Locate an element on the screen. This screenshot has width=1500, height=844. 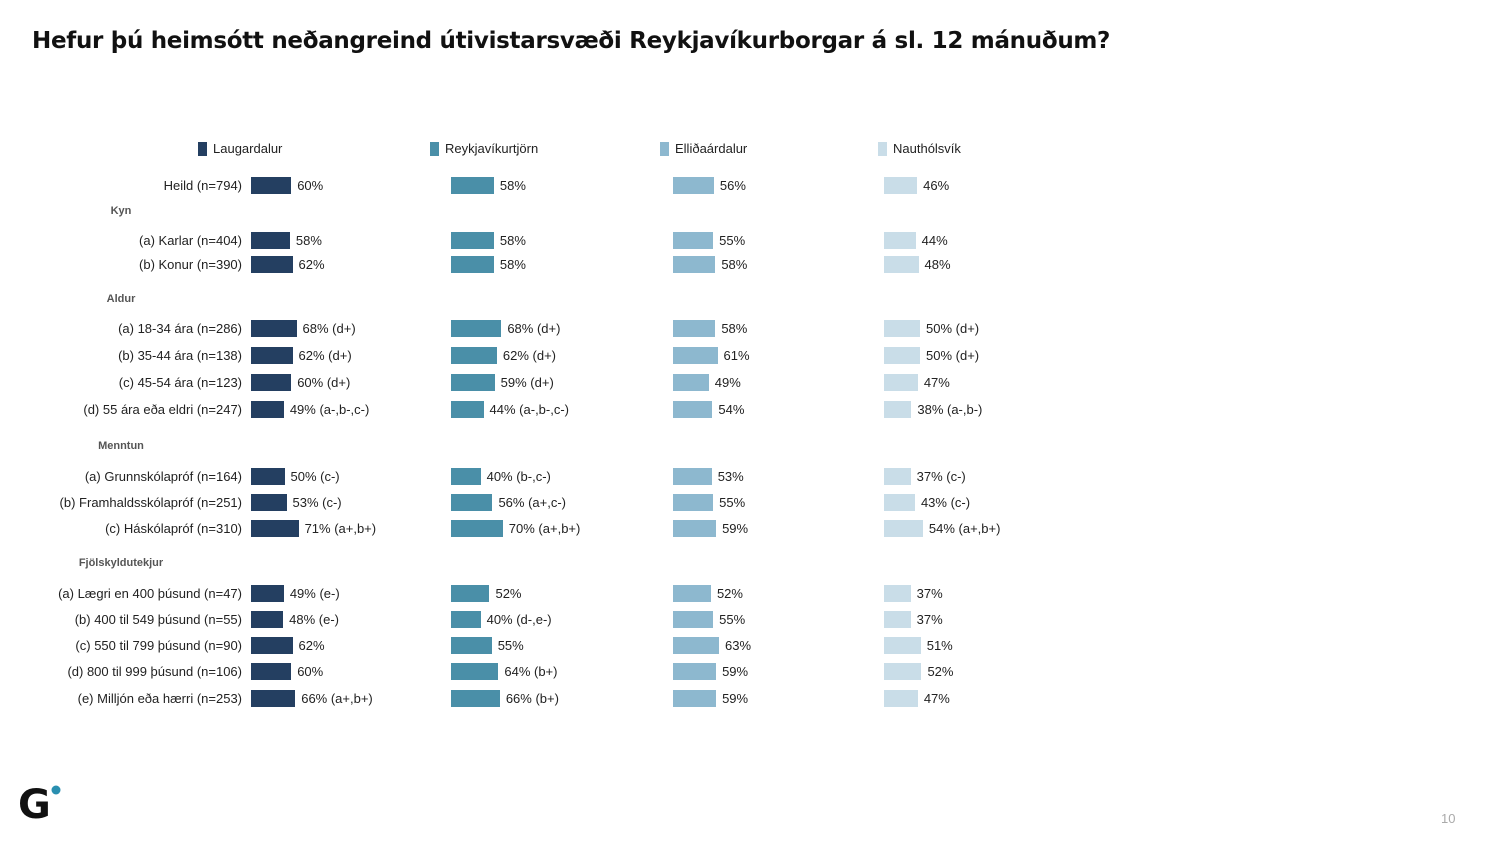
category-label: (b) Konur (n=390) is located at coordinates (190, 264).